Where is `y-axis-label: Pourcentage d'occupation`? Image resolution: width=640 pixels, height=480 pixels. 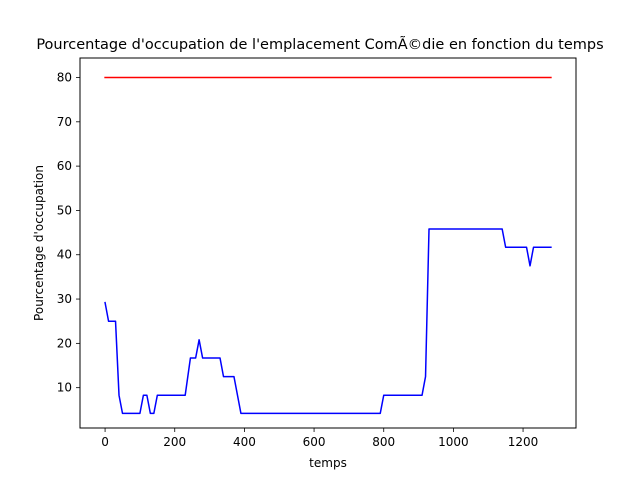 y-axis-label: Pourcentage d'occupation is located at coordinates (39, 243).